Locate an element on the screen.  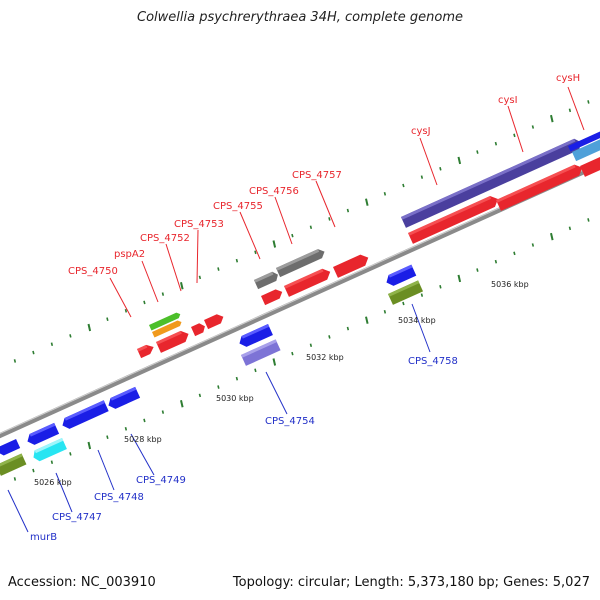
label-cps4758: CPS_4758 is located at coordinates (433, 361).